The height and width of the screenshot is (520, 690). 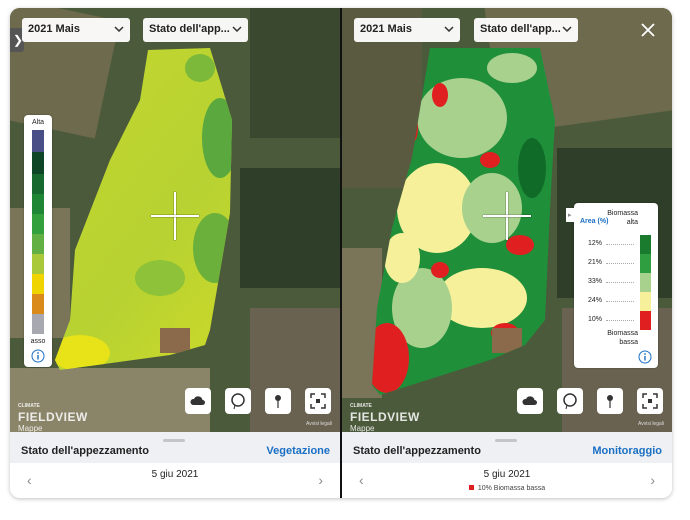 I want to click on divider, so click(x=341, y=253).